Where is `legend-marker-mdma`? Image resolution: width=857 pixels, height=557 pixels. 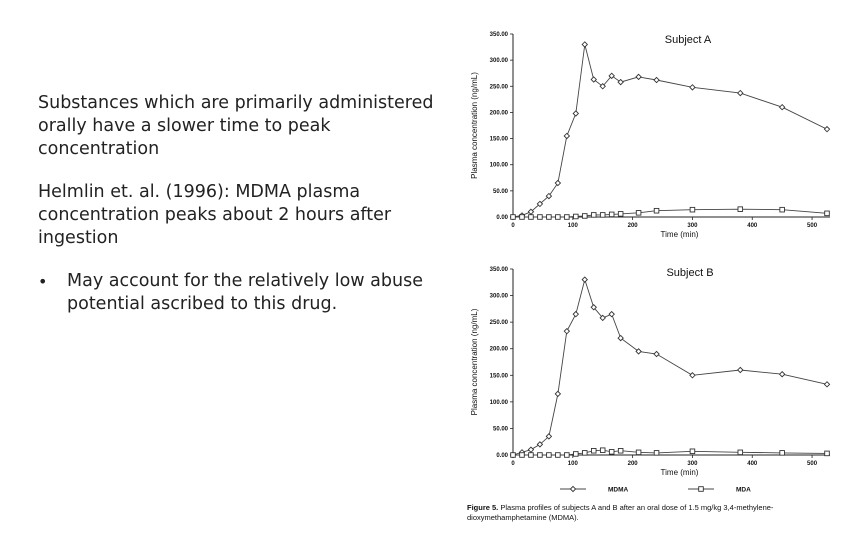 legend-marker-mdma is located at coordinates (573, 489).